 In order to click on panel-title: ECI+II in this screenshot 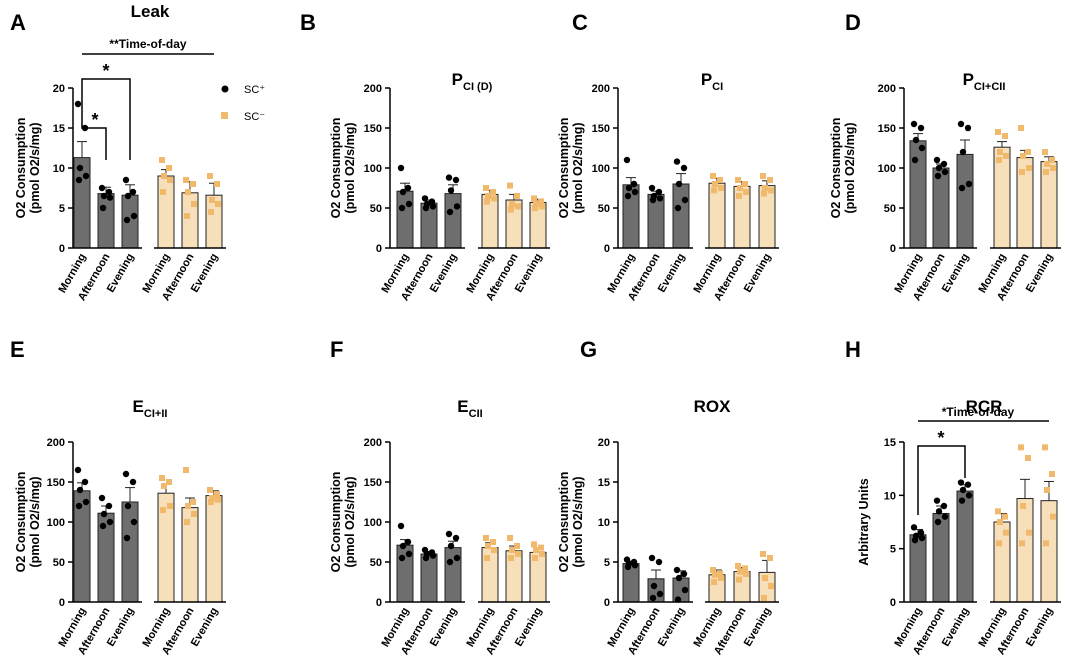, I will do `click(150, 408)`.